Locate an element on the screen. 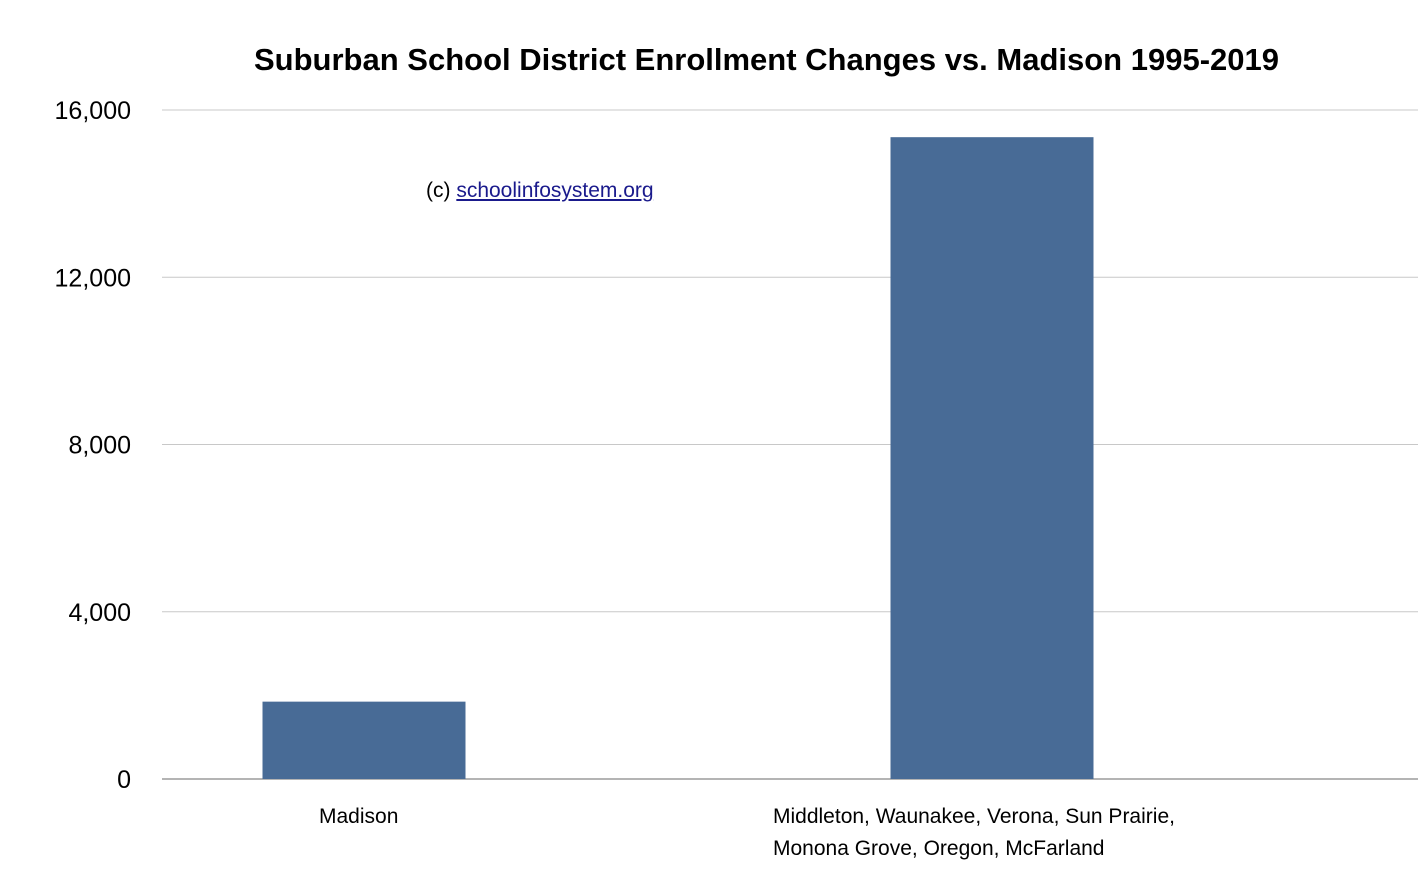 Image resolution: width=1424 pixels, height=892 pixels. y-tick-label: 12,000 is located at coordinates (93, 278).